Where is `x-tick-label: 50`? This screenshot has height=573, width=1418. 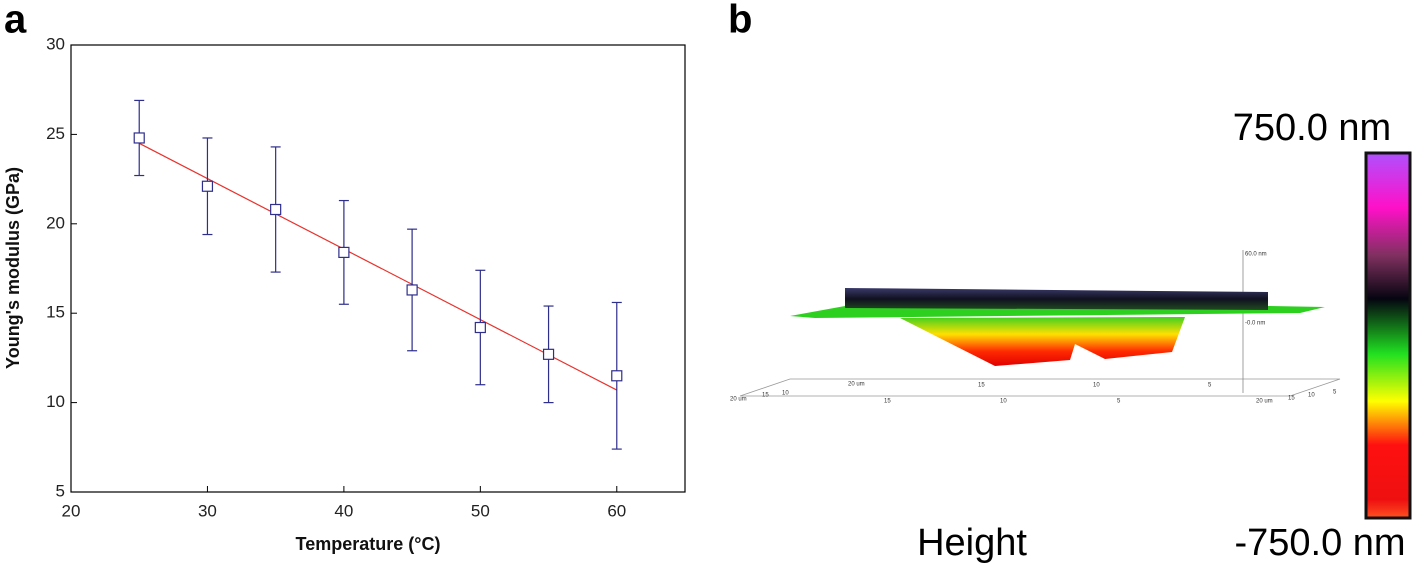 x-tick-label: 50 is located at coordinates (480, 510).